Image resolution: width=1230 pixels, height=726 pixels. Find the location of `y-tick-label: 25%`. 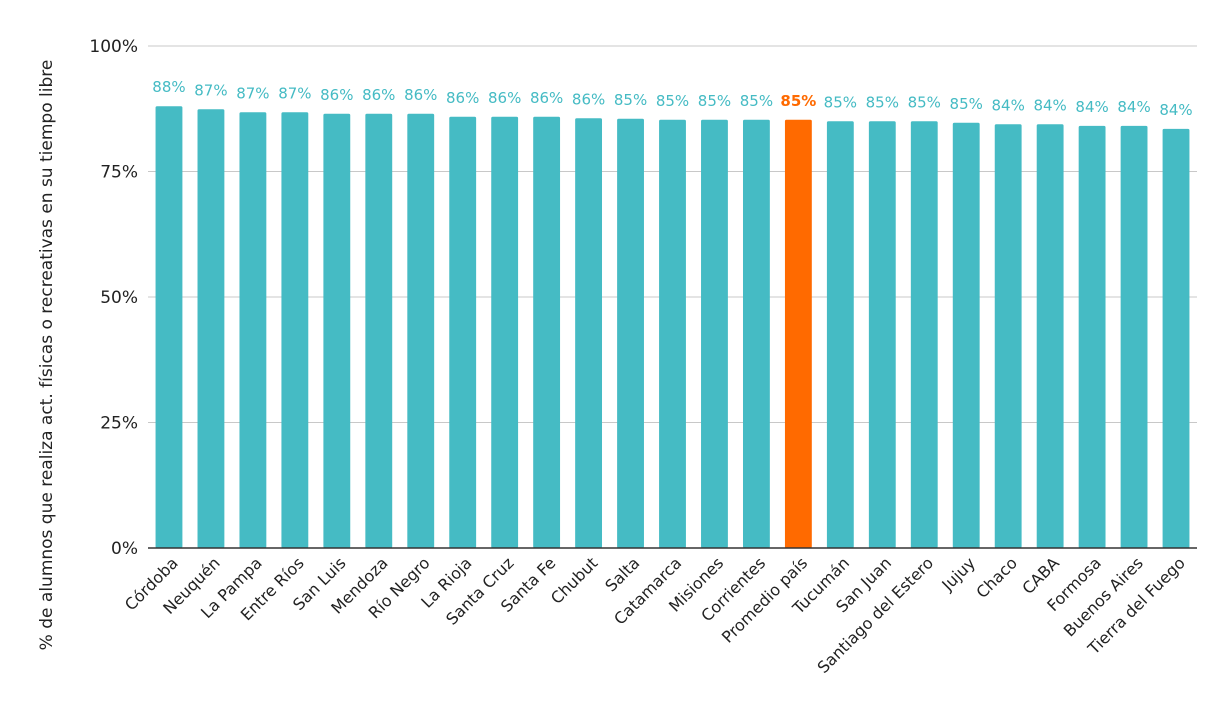

y-tick-label: 25% is located at coordinates (119, 424).